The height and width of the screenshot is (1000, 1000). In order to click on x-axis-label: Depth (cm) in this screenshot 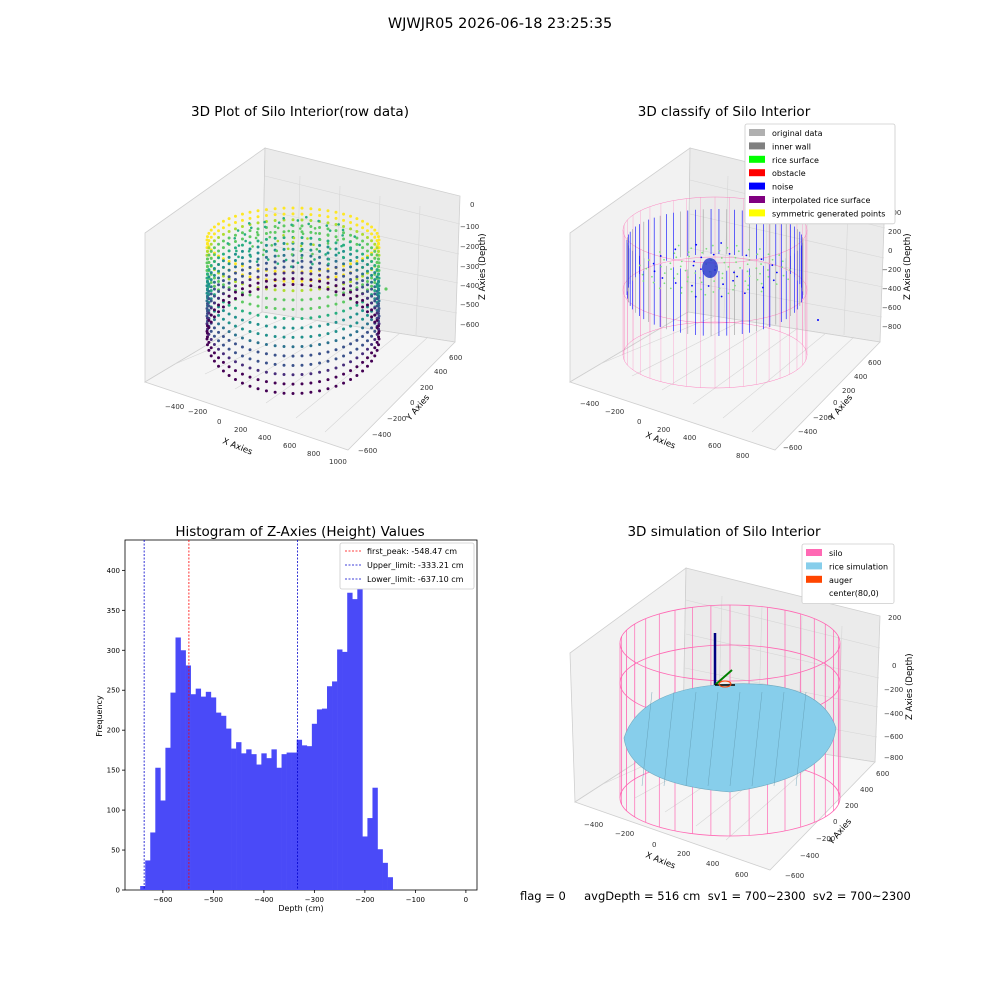, I will do `click(300, 908)`.